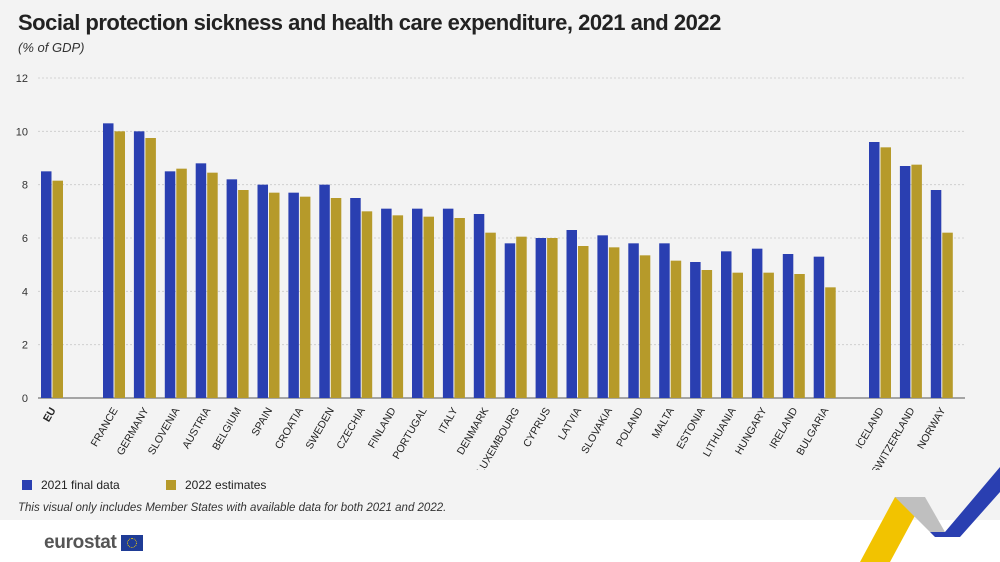  What do you see at coordinates (788, 326) in the screenshot?
I see `bar-2021-ireland` at bounding box center [788, 326].